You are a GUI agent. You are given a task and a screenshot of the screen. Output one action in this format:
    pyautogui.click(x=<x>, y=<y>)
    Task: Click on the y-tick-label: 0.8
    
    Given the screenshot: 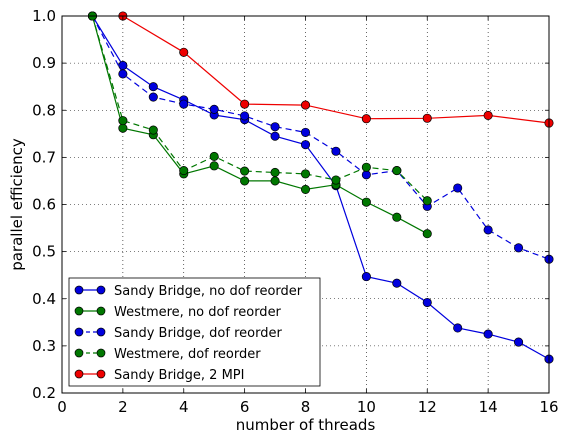 What is the action you would take?
    pyautogui.click(x=44, y=110)
    